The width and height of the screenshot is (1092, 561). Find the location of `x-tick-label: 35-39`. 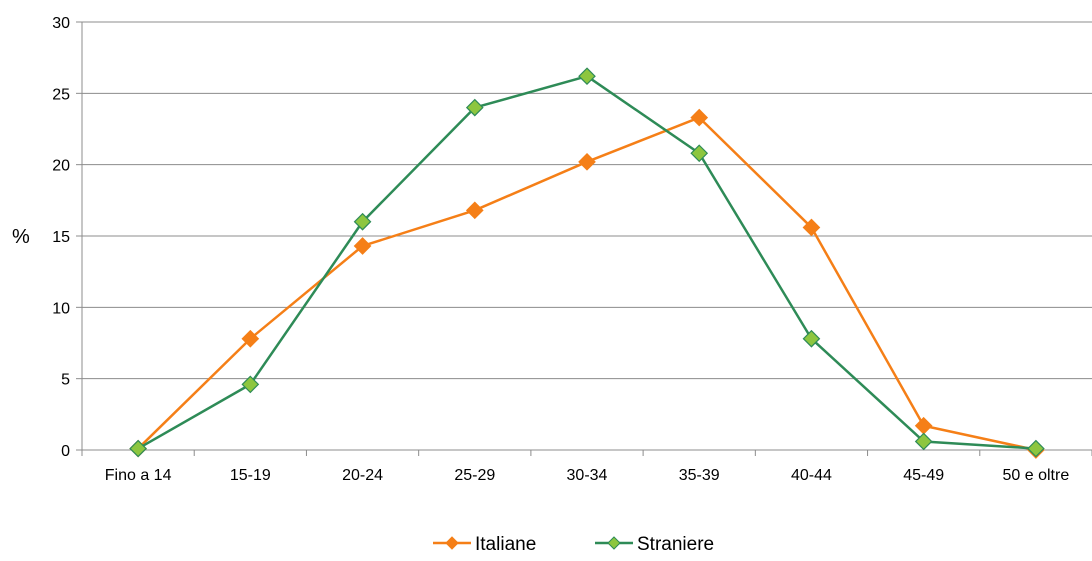

x-tick-label: 35-39 is located at coordinates (699, 475).